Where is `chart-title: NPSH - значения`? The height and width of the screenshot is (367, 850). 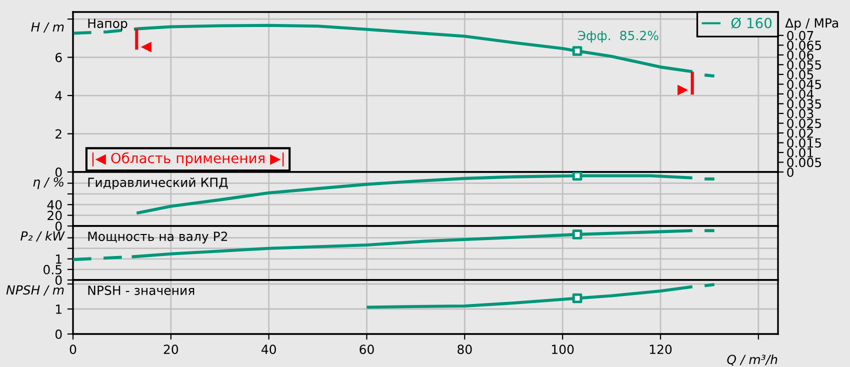 chart-title: NPSH - значения is located at coordinates (141, 291).